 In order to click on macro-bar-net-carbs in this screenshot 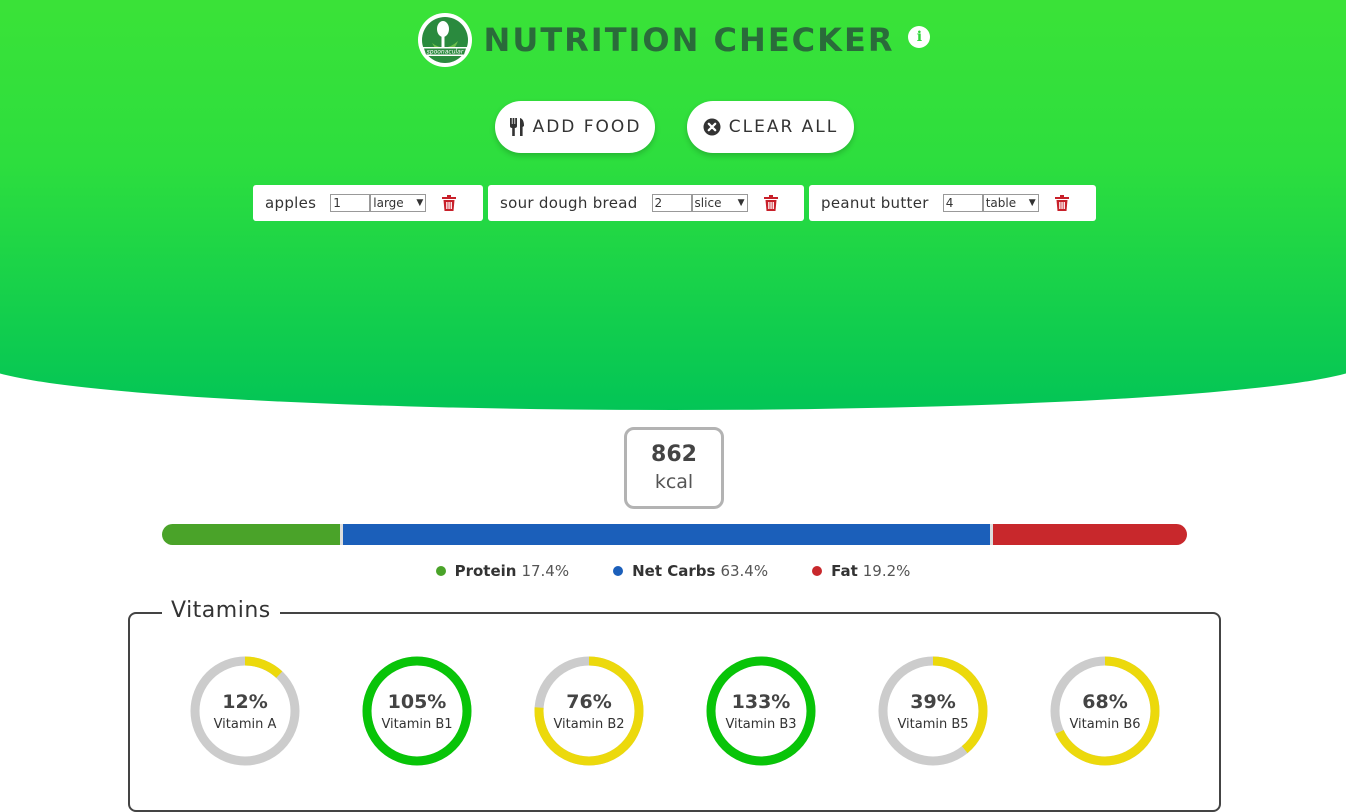, I will do `click(665, 534)`.